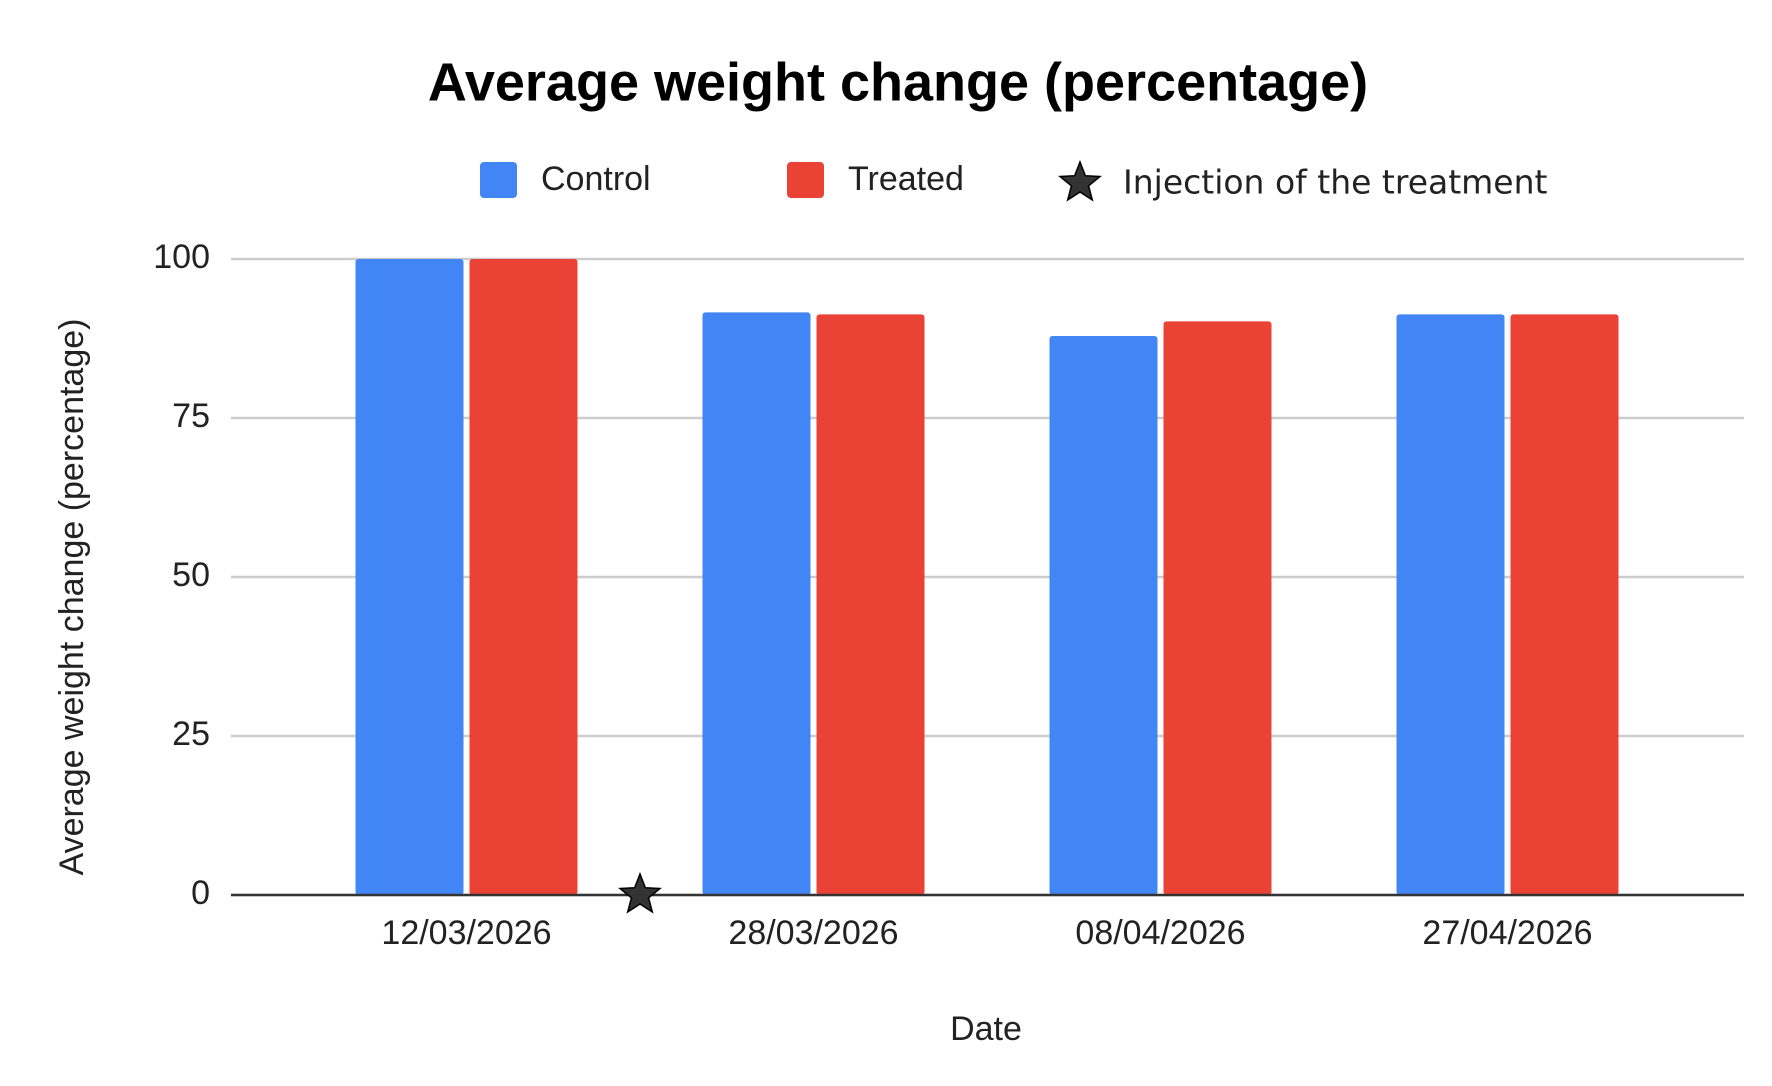 This screenshot has height=1086, width=1772. Describe the element at coordinates (813, 933) in the screenshot. I see `x-tick-label: 28/03/2026` at that location.